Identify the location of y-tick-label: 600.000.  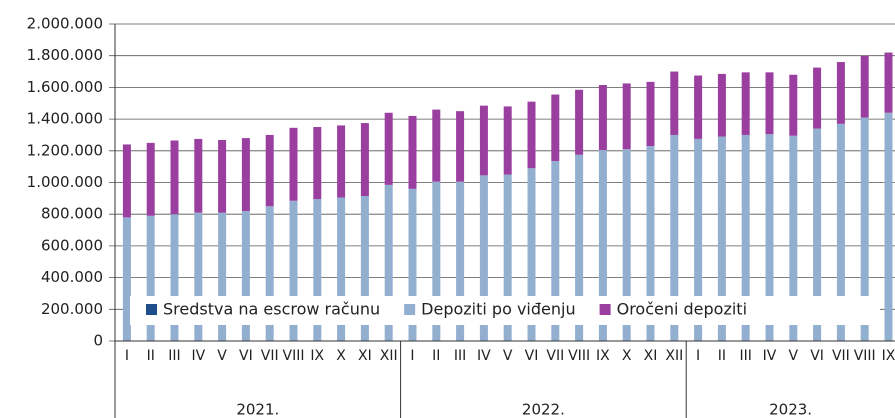
(72, 245).